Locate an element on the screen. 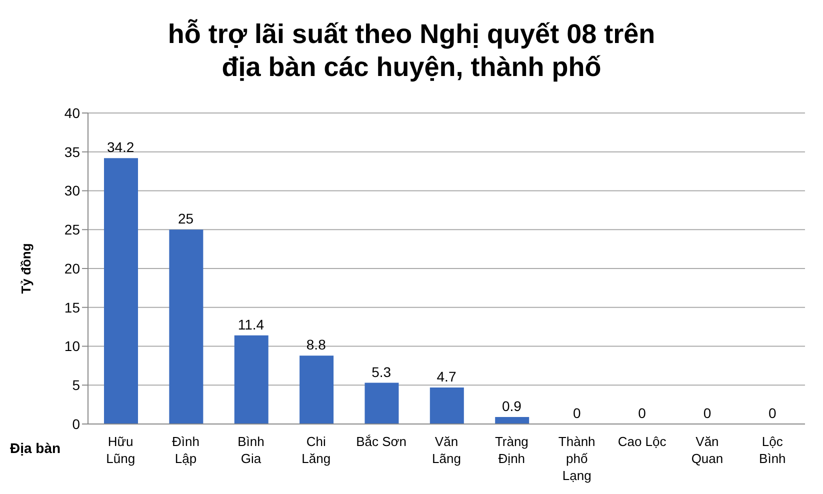  y-tick-label: 20 is located at coordinates (72, 268).